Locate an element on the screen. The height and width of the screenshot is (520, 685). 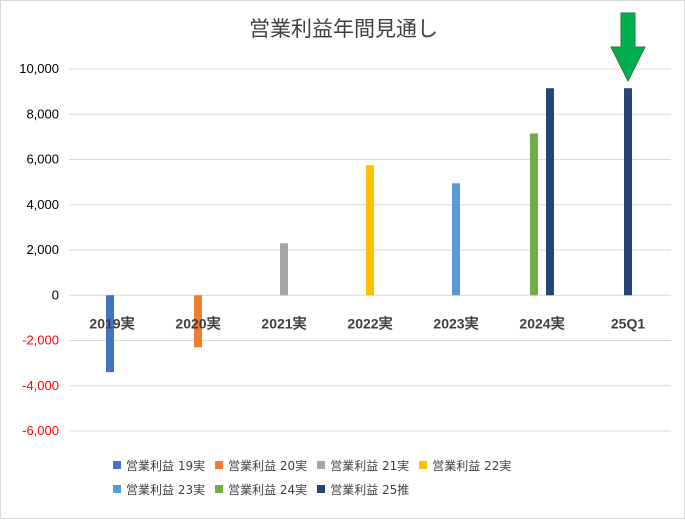
legend-item: 営業利益 25推 is located at coordinates (363, 489).